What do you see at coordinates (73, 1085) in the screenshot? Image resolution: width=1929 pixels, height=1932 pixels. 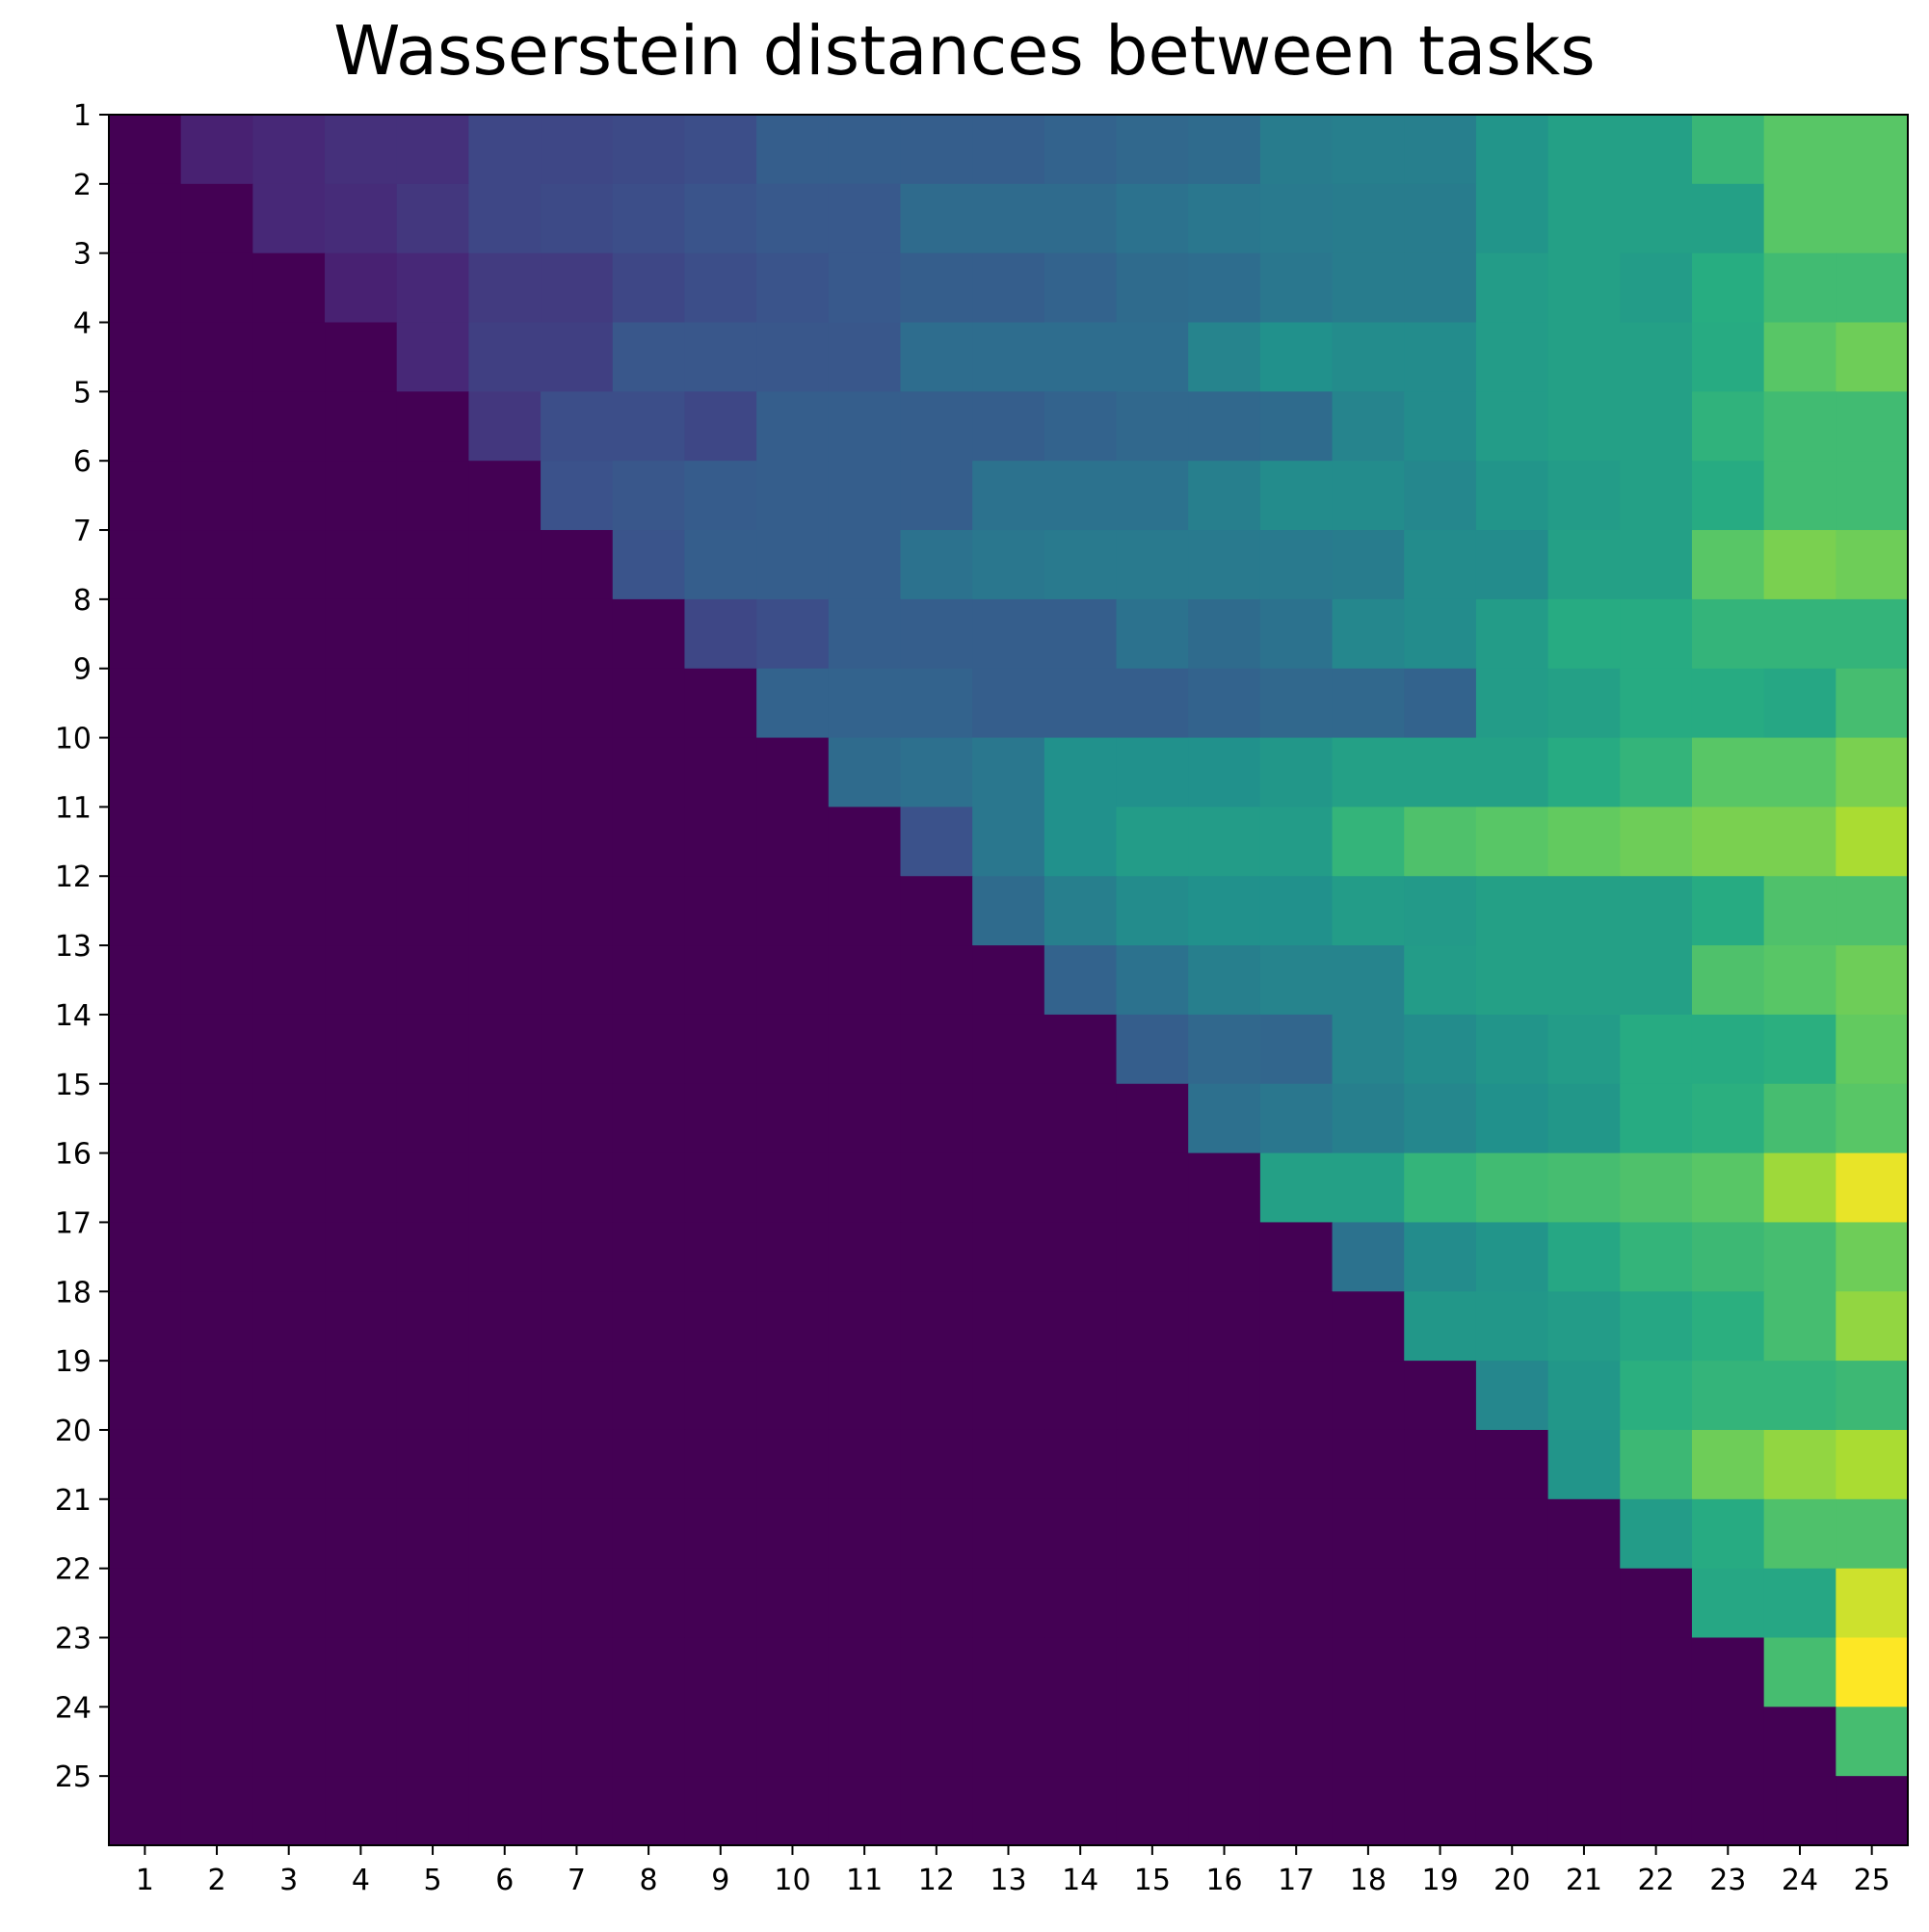 I see `y-tick-label: 15` at bounding box center [73, 1085].